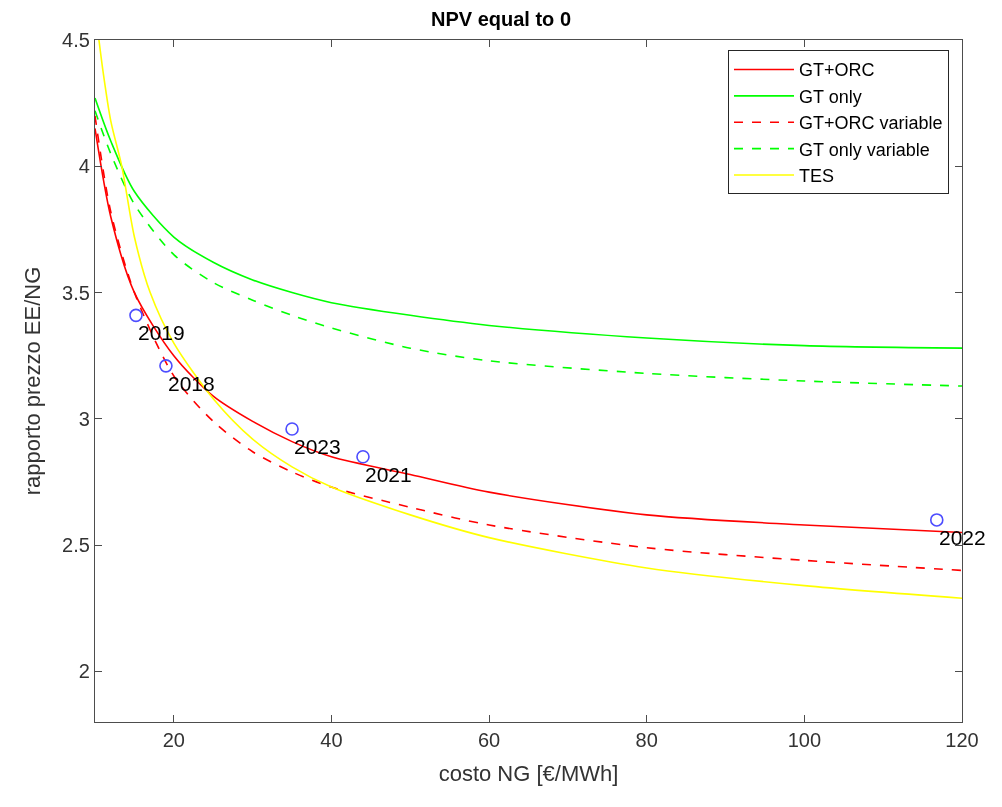 This screenshot has width=1002, height=807. Describe the element at coordinates (76, 545) in the screenshot. I see `y-tick-label: 2.5` at that location.